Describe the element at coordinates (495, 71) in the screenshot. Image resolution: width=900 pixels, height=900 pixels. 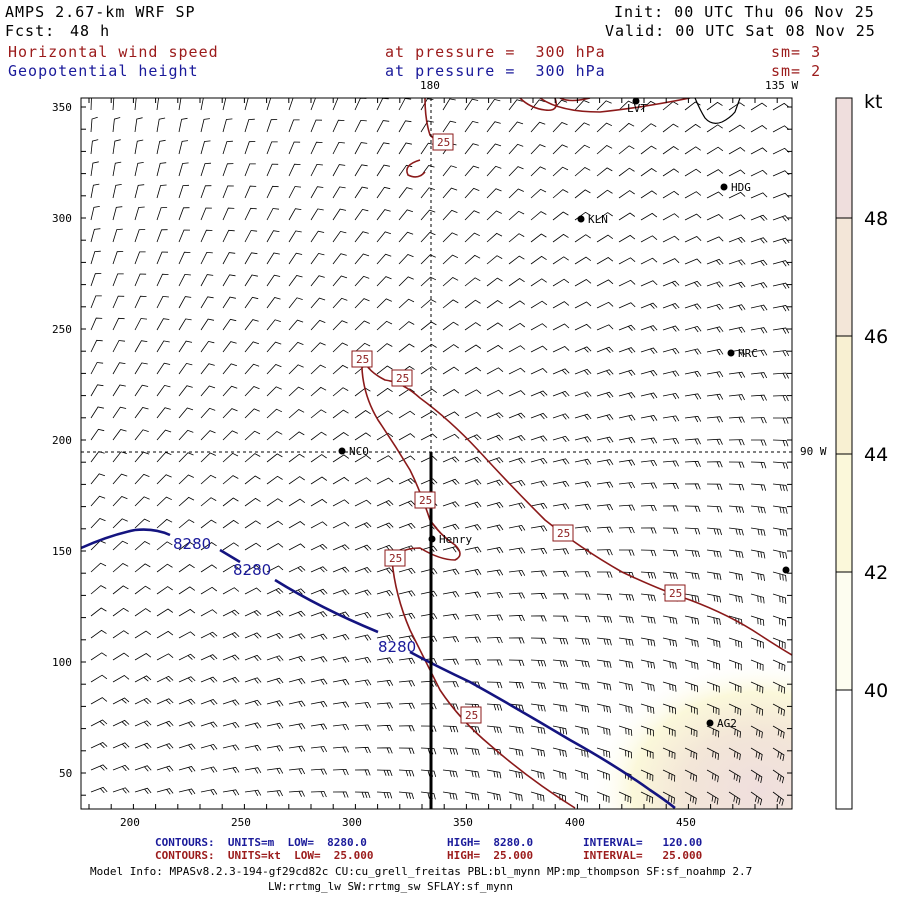
I see `field2-level: at pressure = 300 hPa` at that location.